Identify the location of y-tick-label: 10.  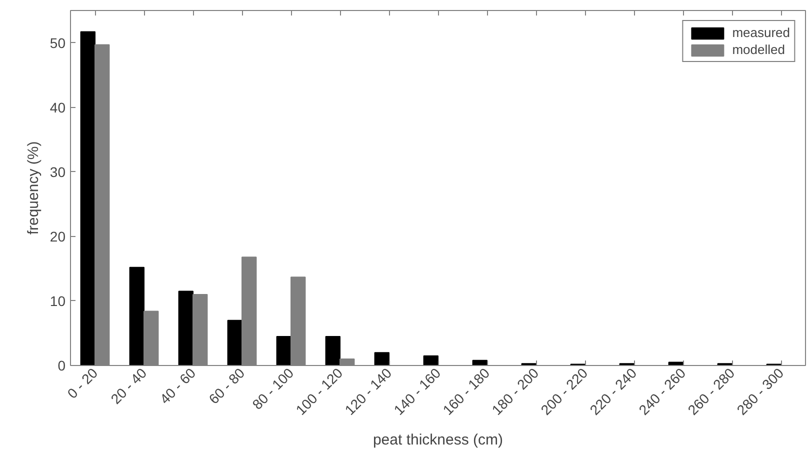
(58, 300).